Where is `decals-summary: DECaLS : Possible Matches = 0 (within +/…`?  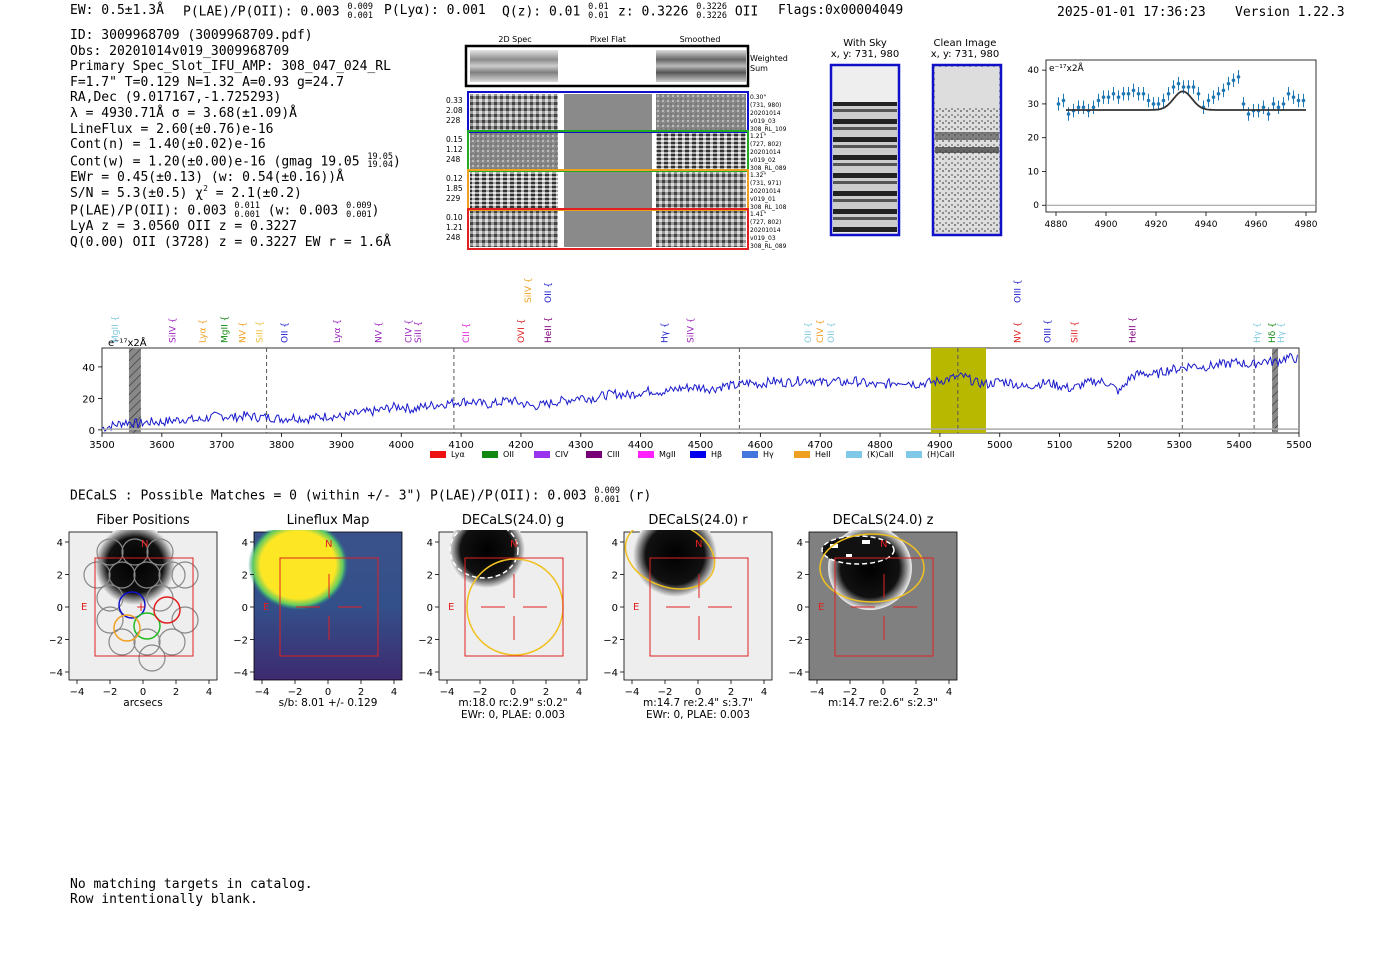 decals-summary: DECaLS : Possible Matches = 0 (within +/… is located at coordinates (360, 495).